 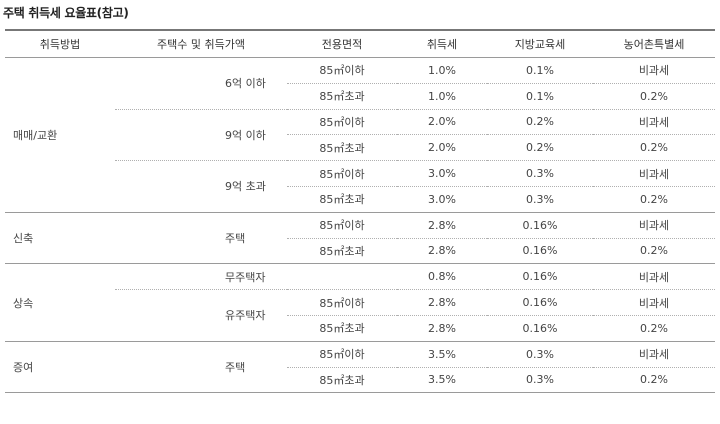 What do you see at coordinates (201, 43) in the screenshot?
I see `header-house-count-price: 주택수 및 취득가액` at bounding box center [201, 43].